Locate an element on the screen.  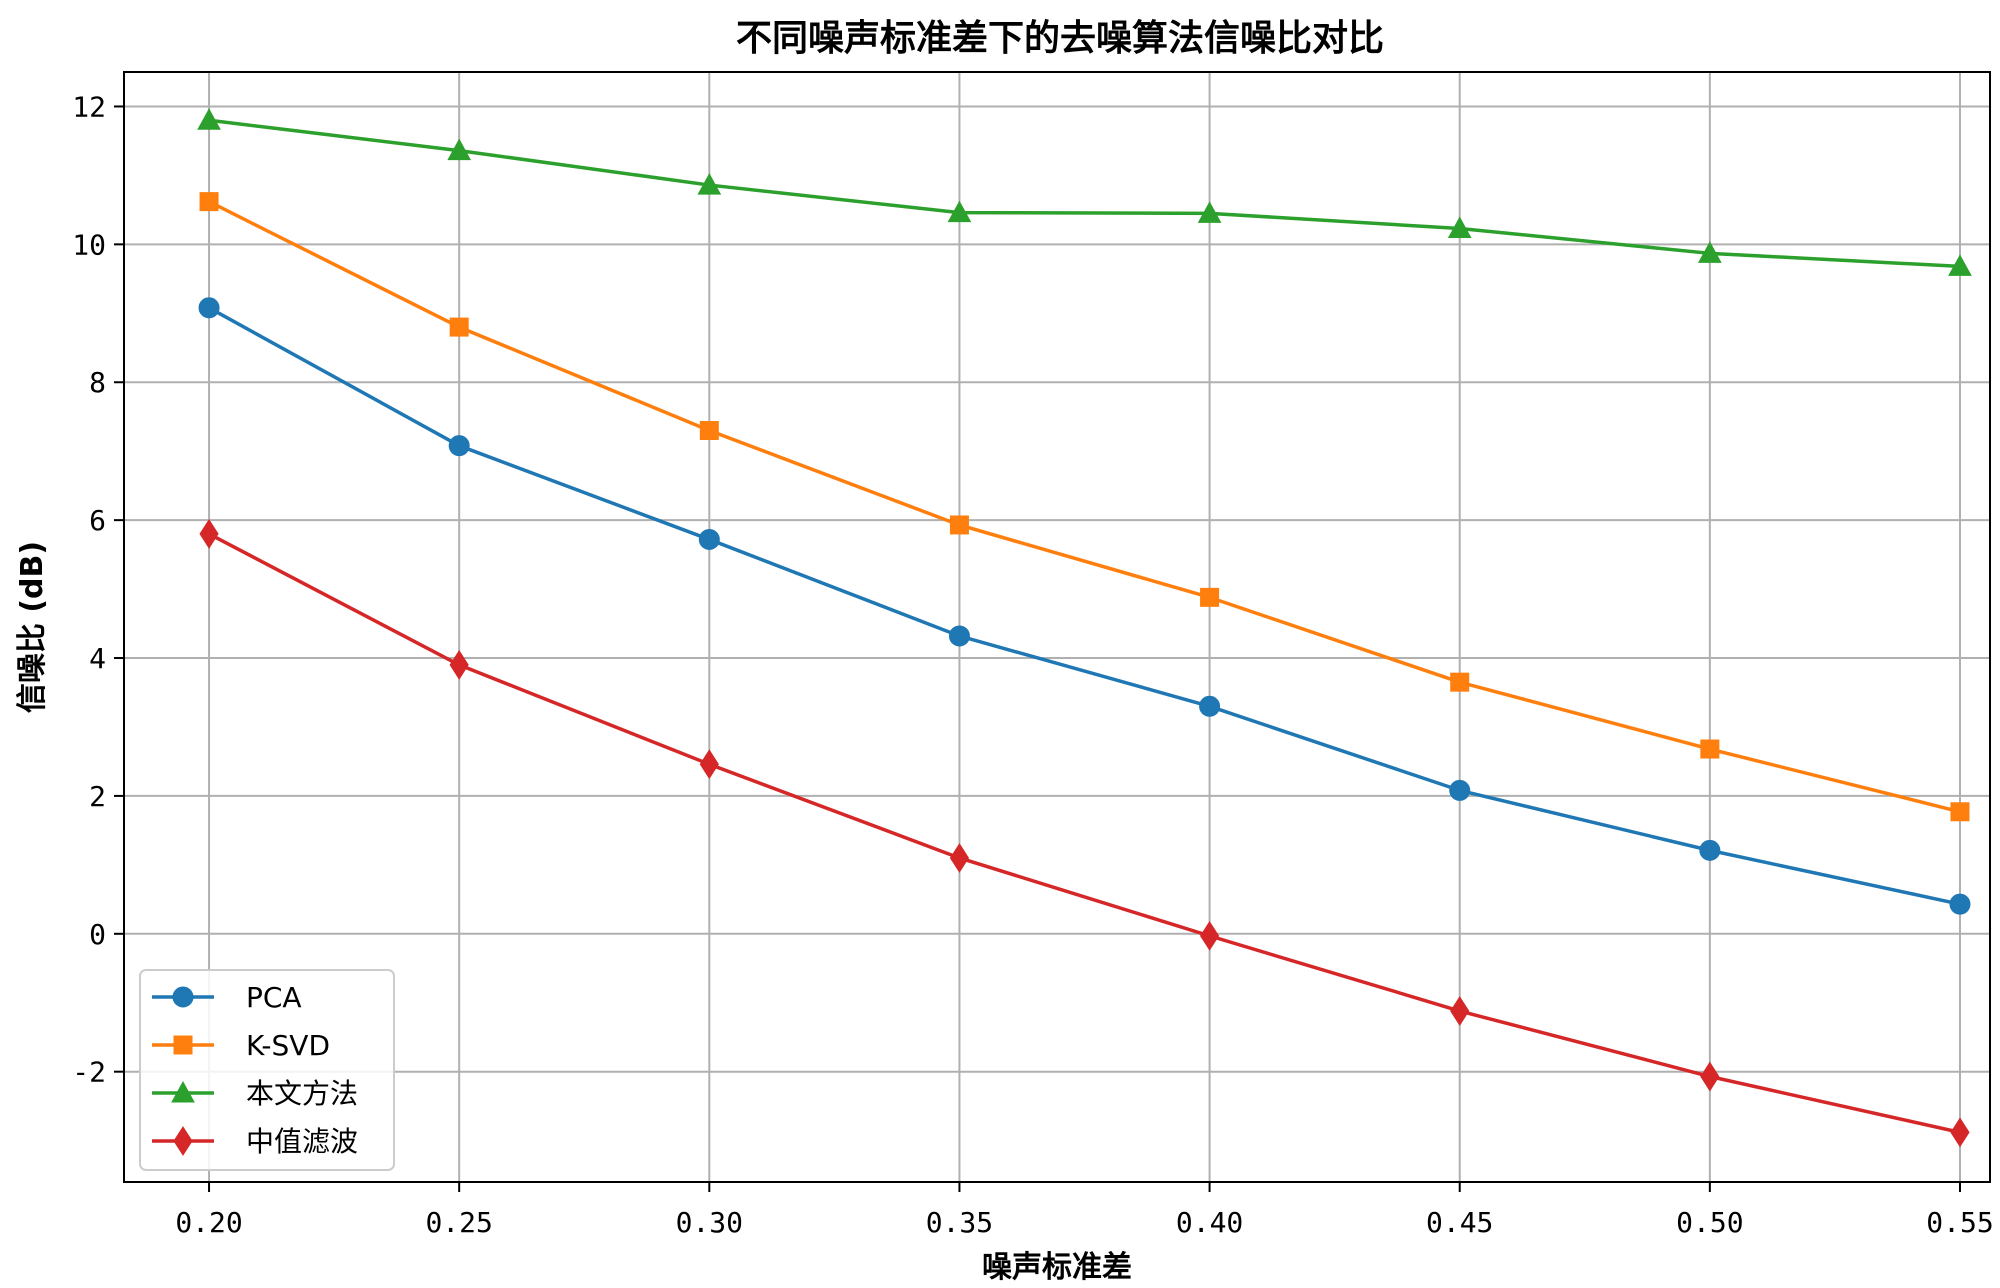
legend-entry: 中值滤波 is located at coordinates (255, 1141).